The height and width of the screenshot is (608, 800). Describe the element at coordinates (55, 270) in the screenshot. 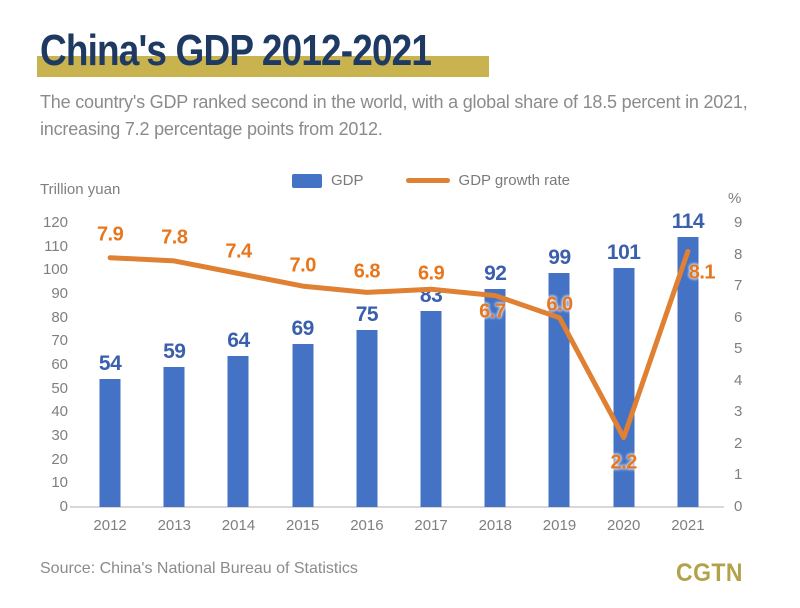

I see `left-axis-tick-100: 100` at that location.